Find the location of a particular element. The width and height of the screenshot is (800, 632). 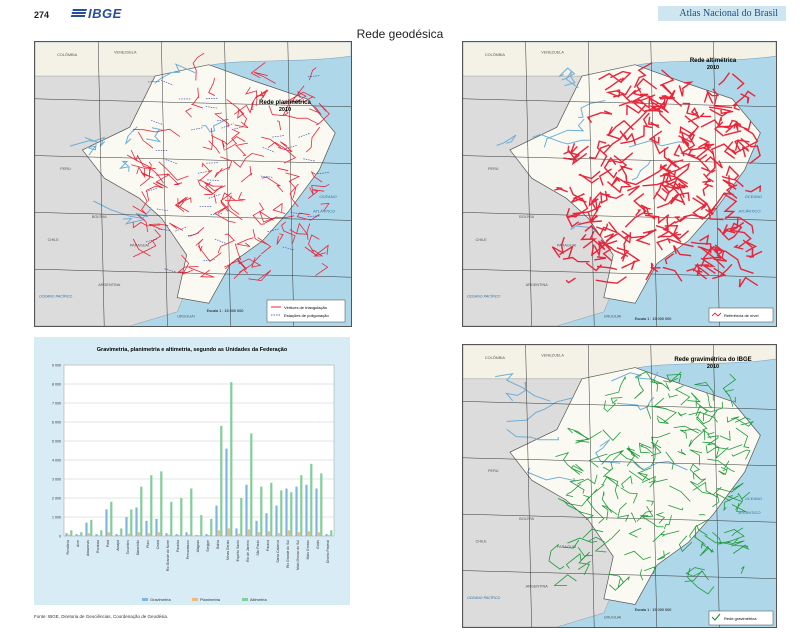

river-line is located at coordinates (122, 210).